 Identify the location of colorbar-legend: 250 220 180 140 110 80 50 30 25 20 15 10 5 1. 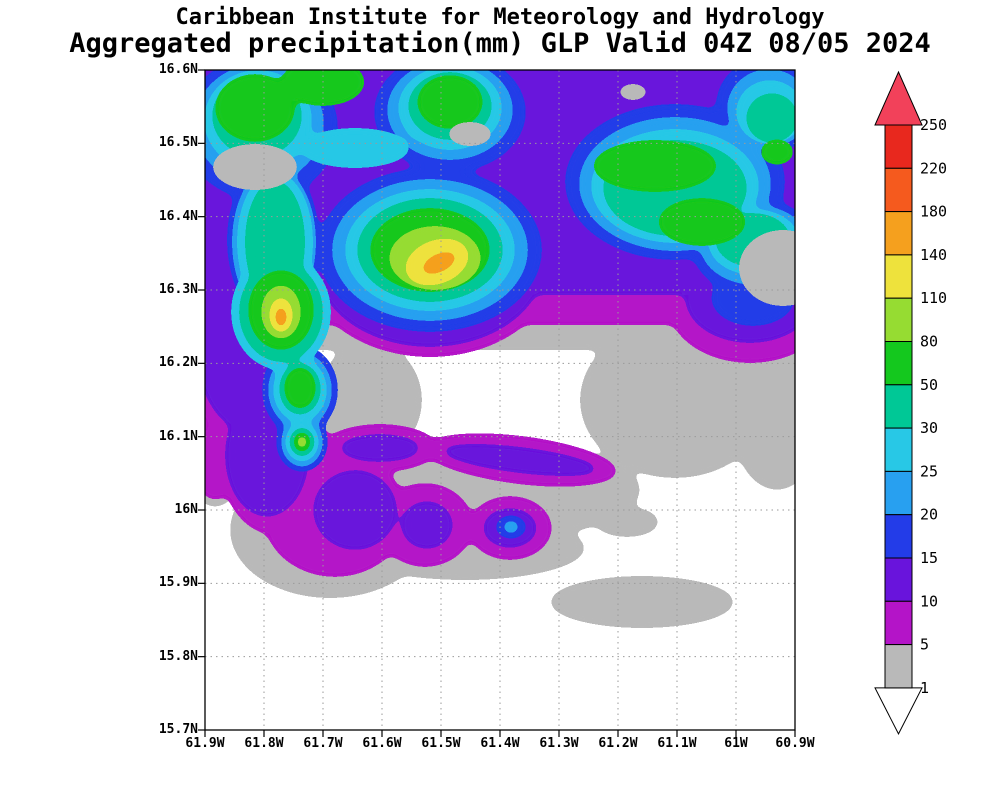
(910, 402).